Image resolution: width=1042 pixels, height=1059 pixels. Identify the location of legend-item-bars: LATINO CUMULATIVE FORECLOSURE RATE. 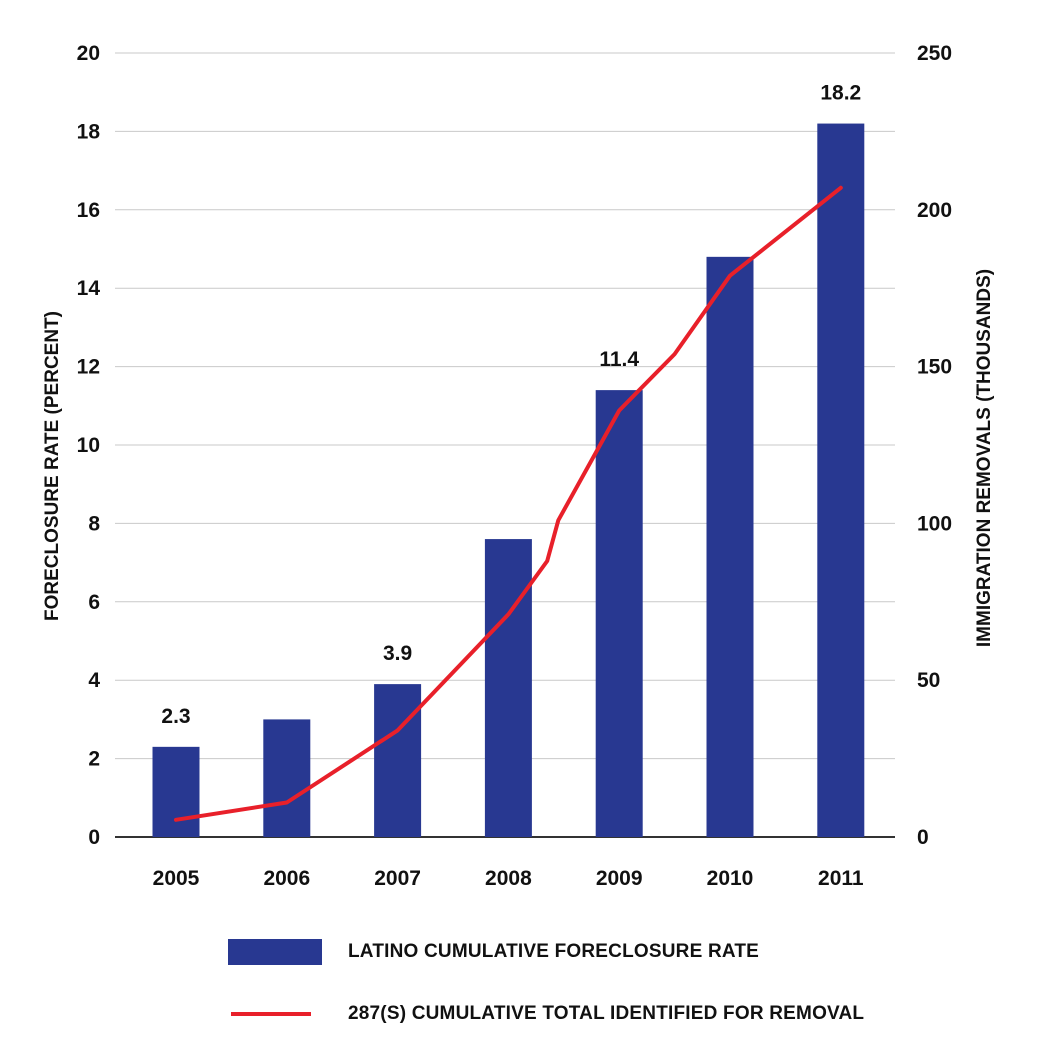
(578, 952).